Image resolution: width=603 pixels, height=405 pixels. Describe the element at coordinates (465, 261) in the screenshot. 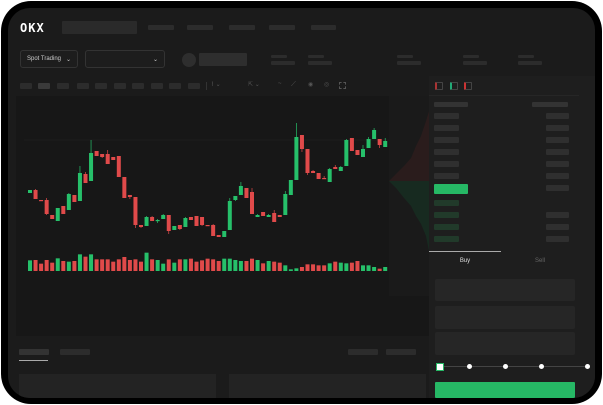

I see `tab-buy: Buy` at that location.